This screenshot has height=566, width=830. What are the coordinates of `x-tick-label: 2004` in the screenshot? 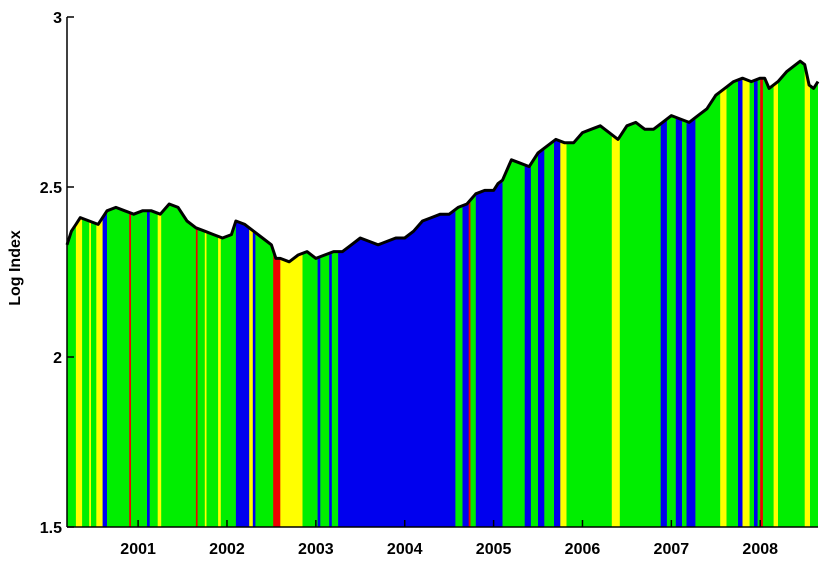 It's located at (405, 549).